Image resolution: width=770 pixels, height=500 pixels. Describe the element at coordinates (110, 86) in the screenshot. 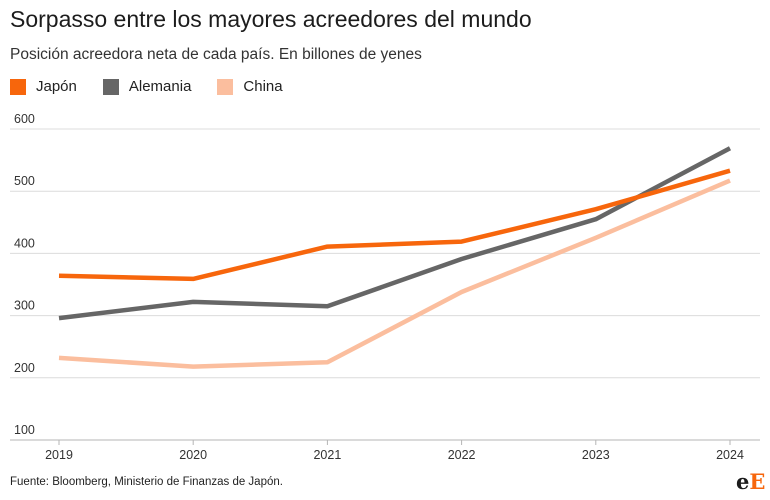

I see `legend-swatch-alemania` at that location.